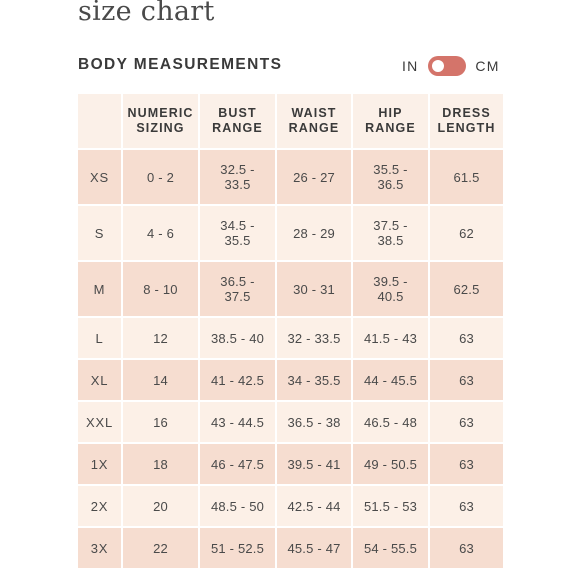 The image size is (580, 580). I want to click on numeric-cell: 14, so click(161, 381).